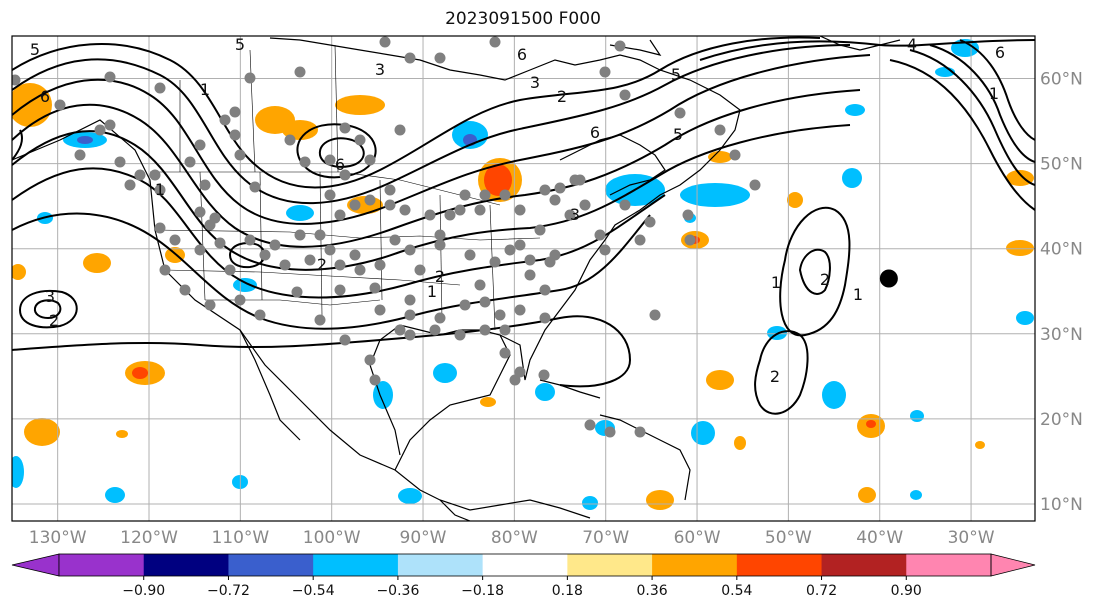 Image resolution: width=1102 pixels, height=613 pixels. What do you see at coordinates (678, 134) in the screenshot?
I see `contour-label: 5` at bounding box center [678, 134].